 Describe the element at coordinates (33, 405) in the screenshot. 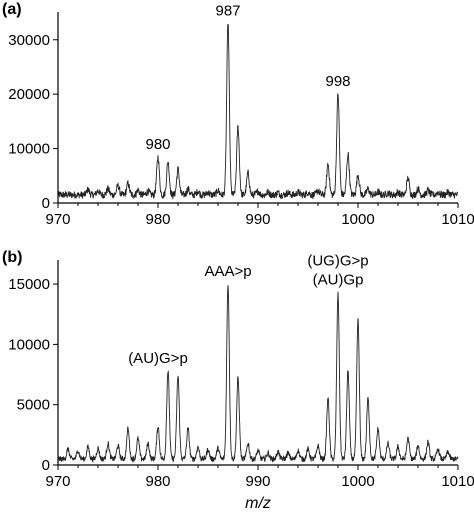

I see `y-tick-label: 5000` at that location.